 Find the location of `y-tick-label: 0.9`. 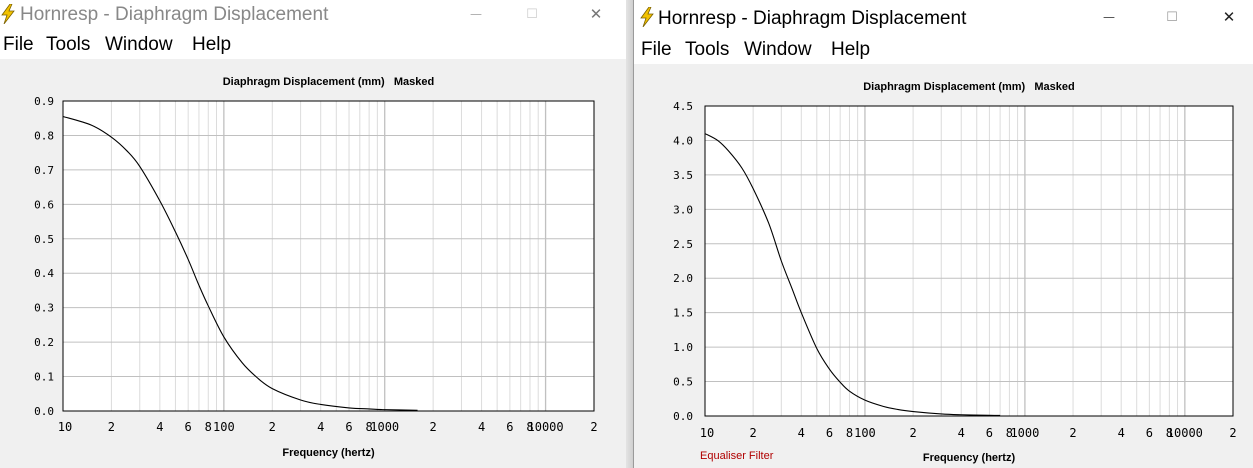

y-tick-label: 0.9 is located at coordinates (44, 101).